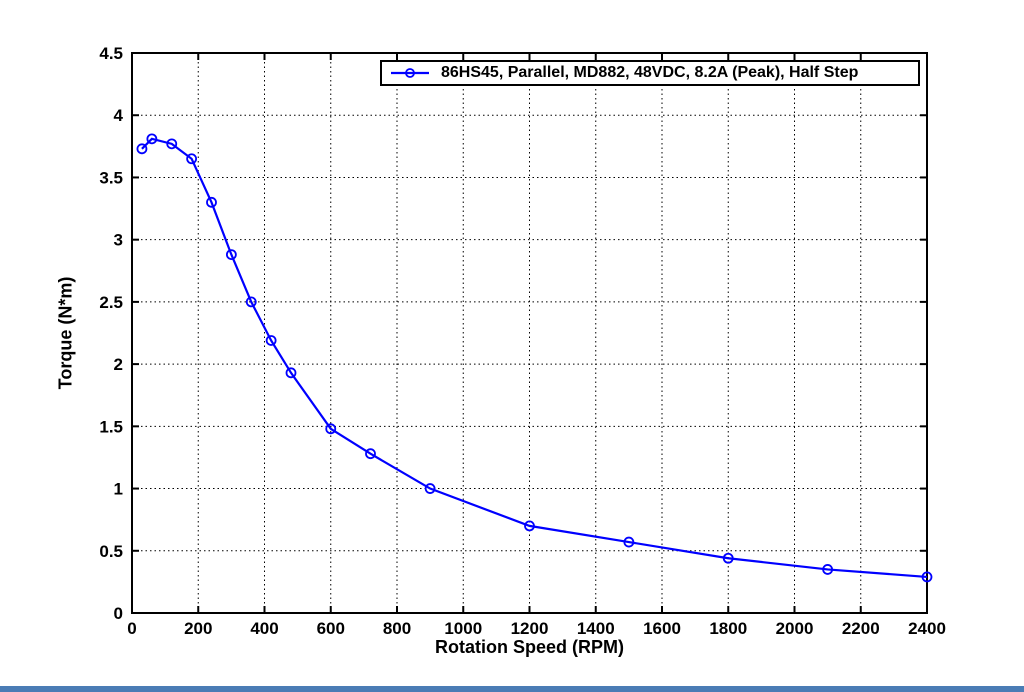 This screenshot has height=692, width=1024. I want to click on x-tick-label: 1400, so click(596, 628).